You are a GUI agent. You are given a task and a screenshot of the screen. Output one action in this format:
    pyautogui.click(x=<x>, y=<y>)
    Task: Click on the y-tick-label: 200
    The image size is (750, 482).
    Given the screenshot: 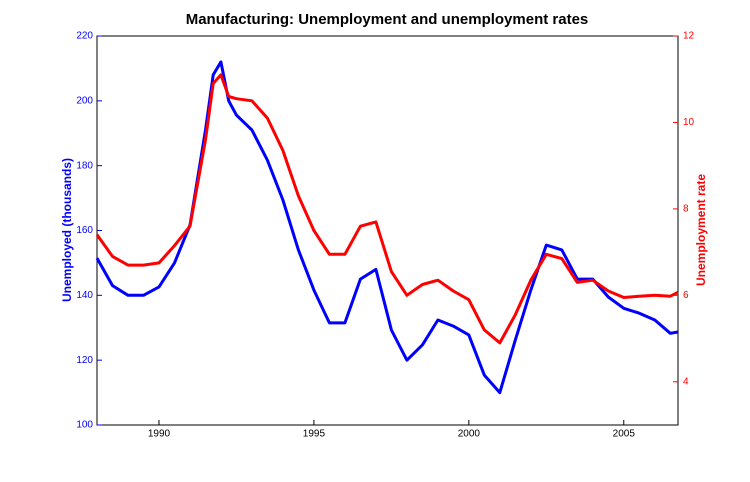 What is the action you would take?
    pyautogui.click(x=84, y=100)
    